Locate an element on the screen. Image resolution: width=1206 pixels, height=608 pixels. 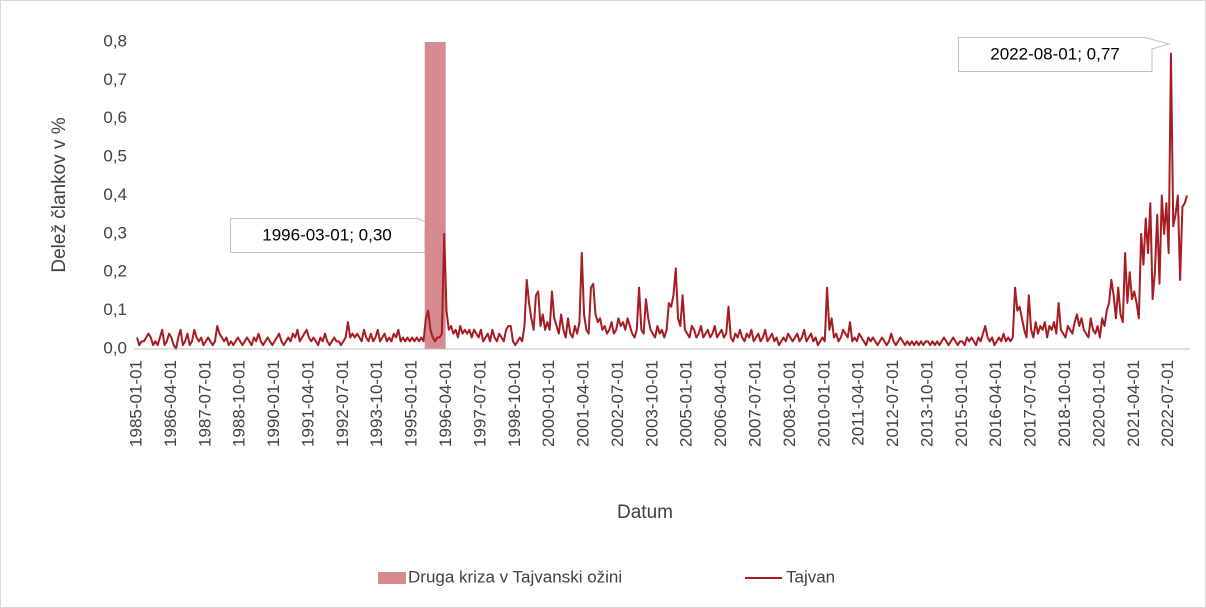
x-tick-label: 1998-10-01 is located at coordinates (514, 403).